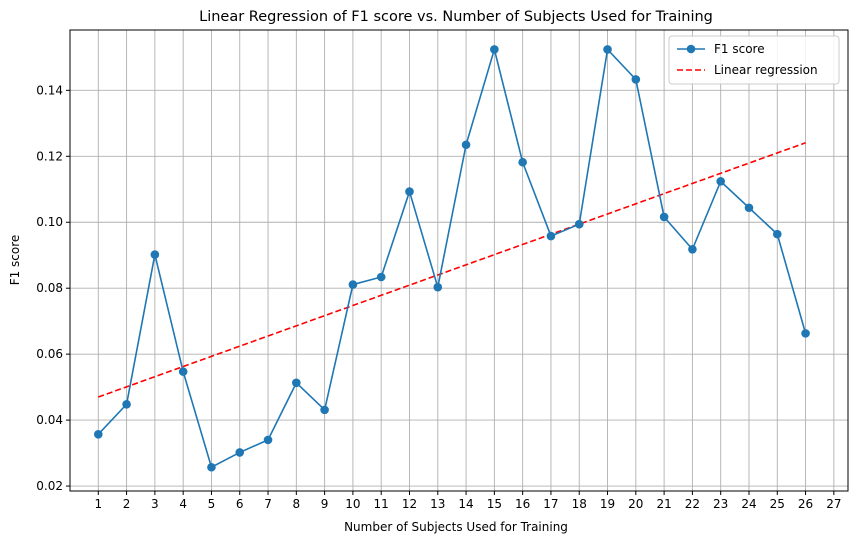  I want to click on x-tick-label: 21, so click(663, 504).